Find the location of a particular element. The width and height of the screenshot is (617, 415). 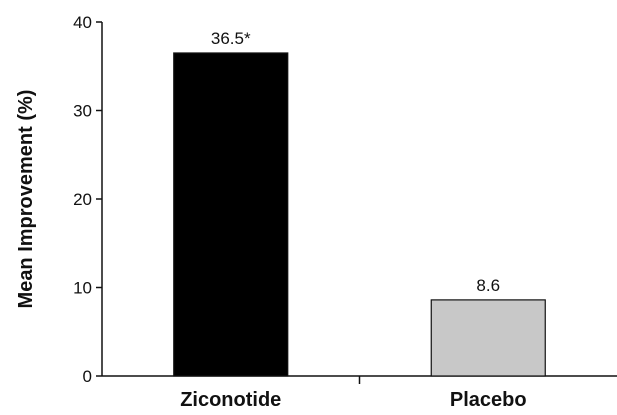

data-label: 8.6 is located at coordinates (488, 285).